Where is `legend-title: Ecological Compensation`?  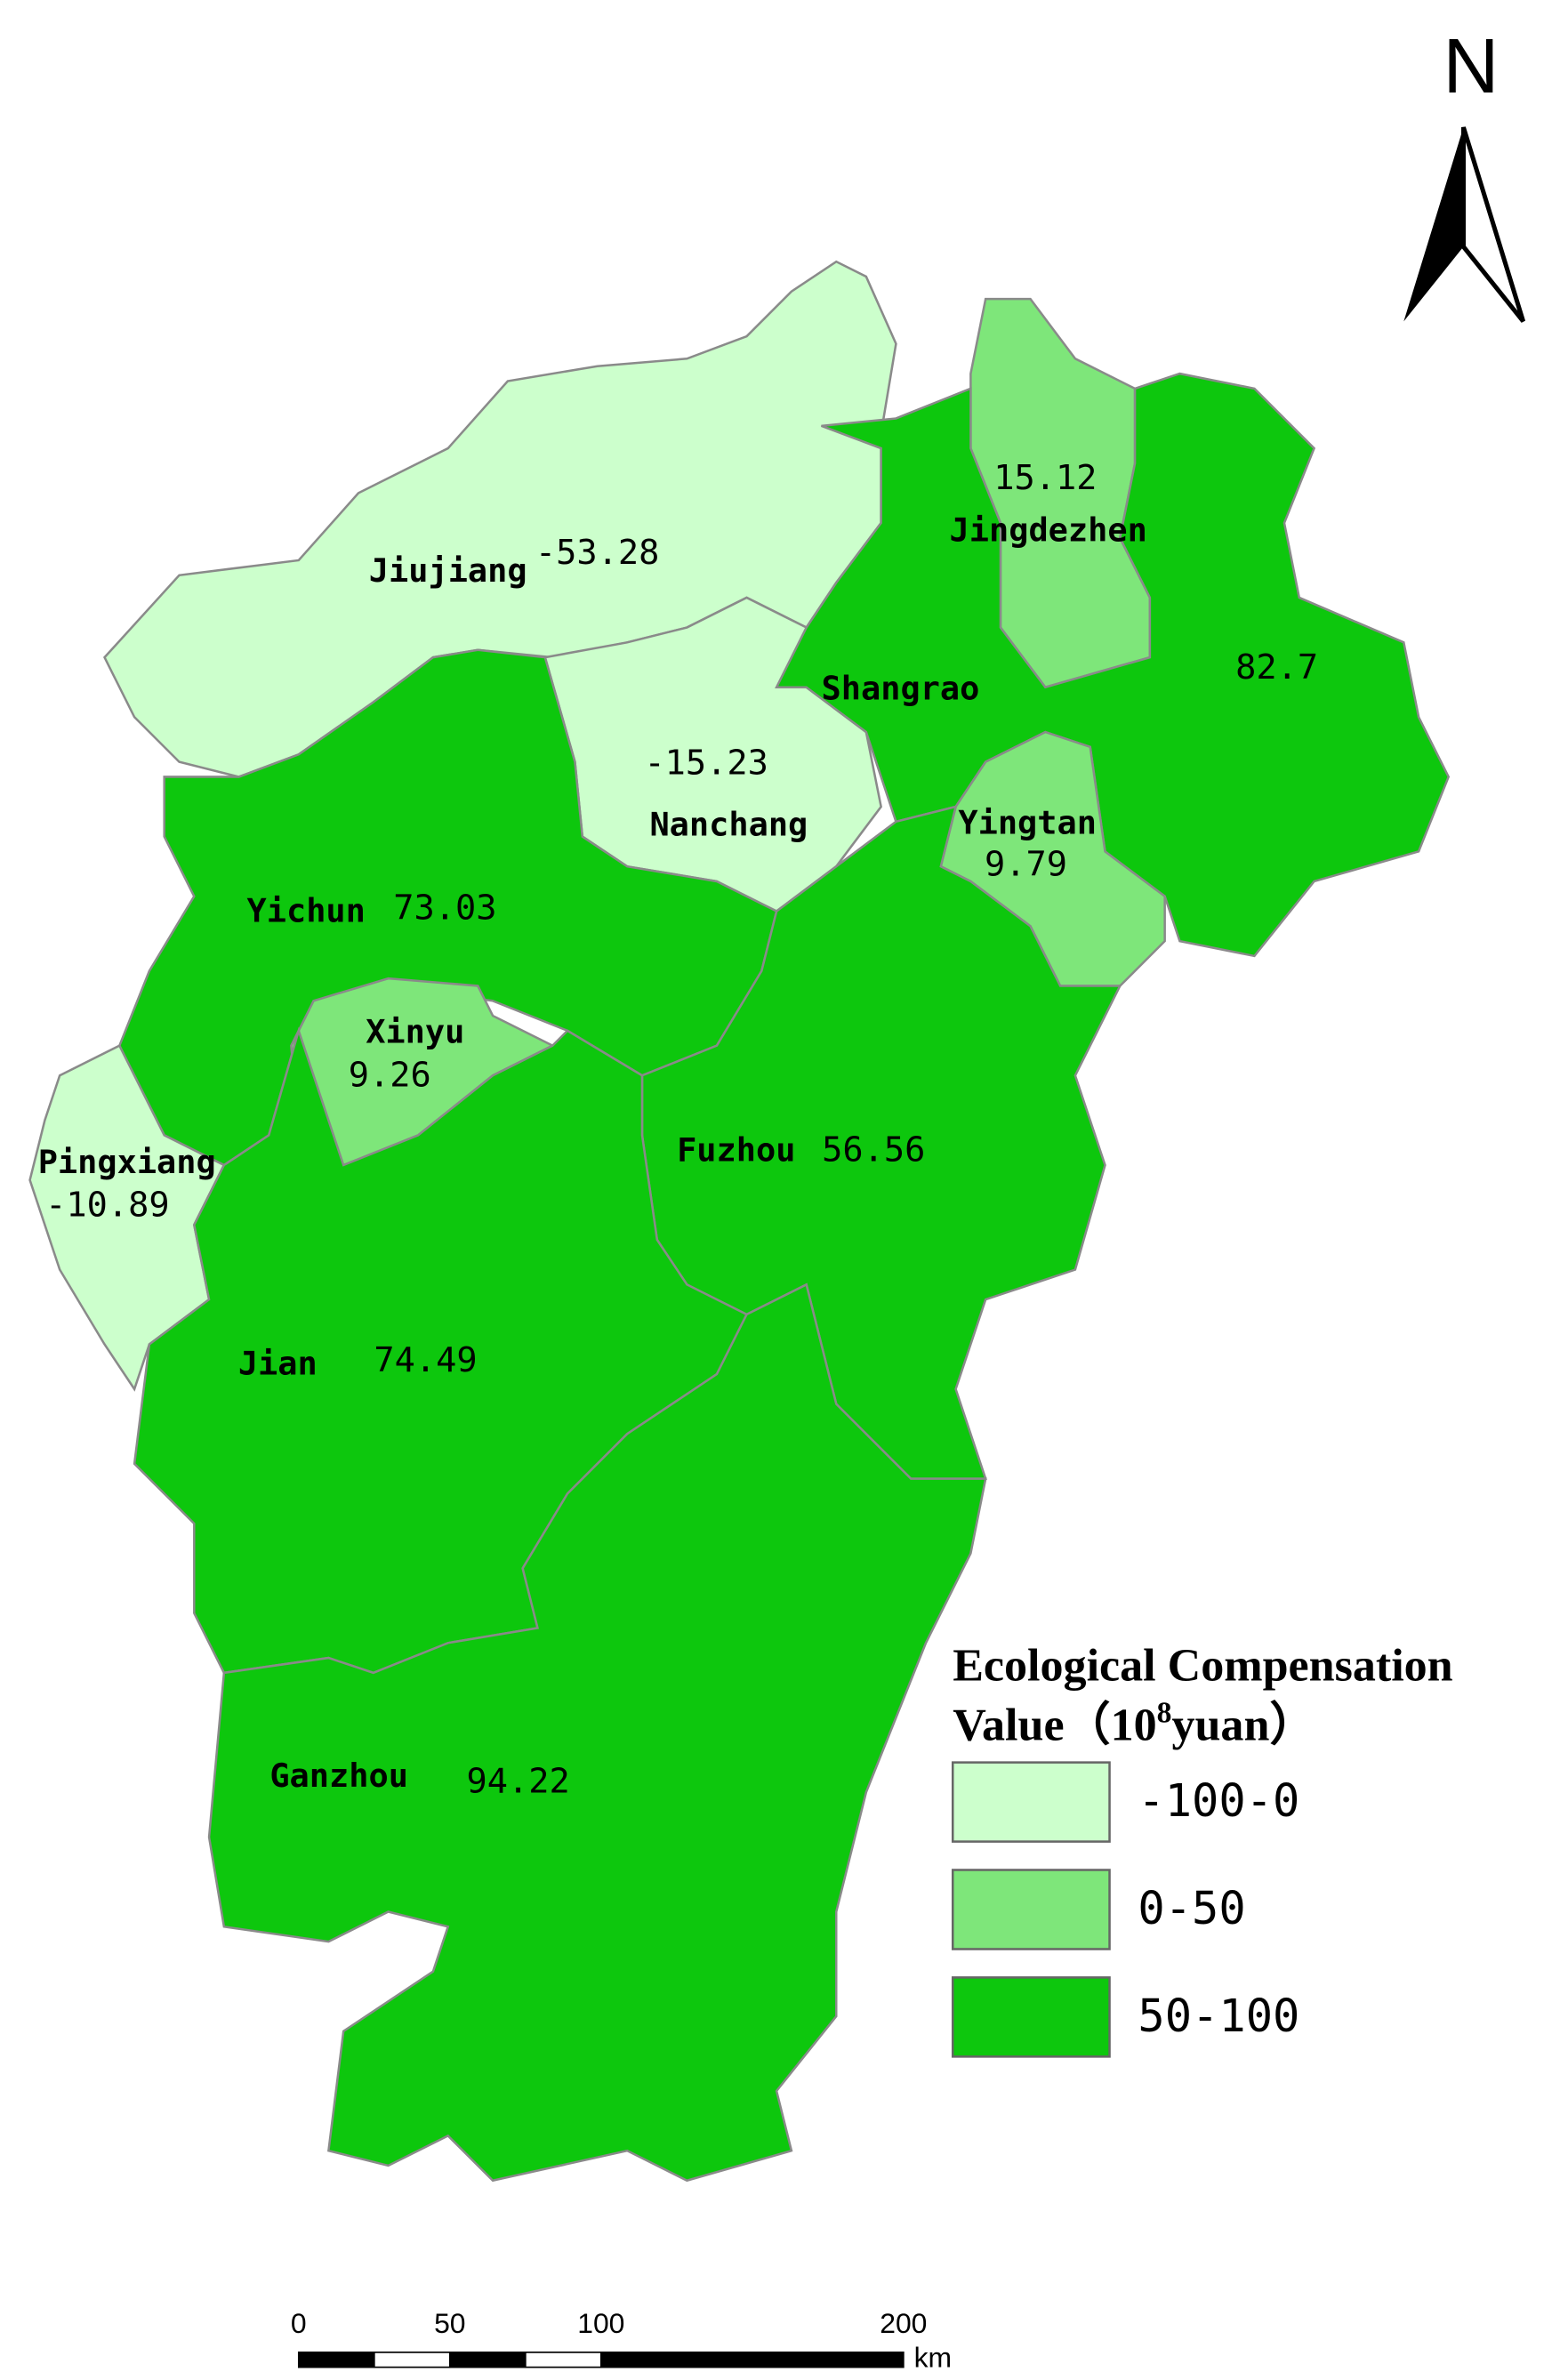 legend-title: Ecological Compensation is located at coordinates (1202, 1665).